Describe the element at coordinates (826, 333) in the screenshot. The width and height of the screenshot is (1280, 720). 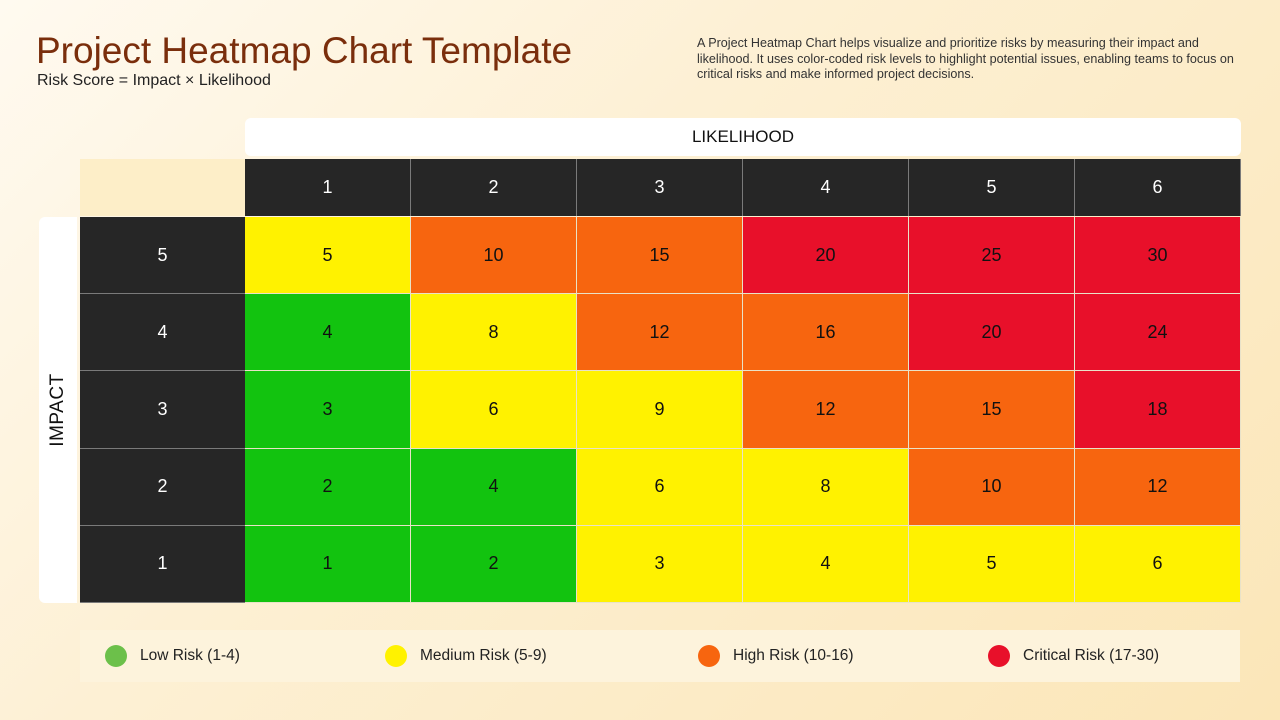
I see `risk-cell-impact-4-likelihood-4: 16` at that location.